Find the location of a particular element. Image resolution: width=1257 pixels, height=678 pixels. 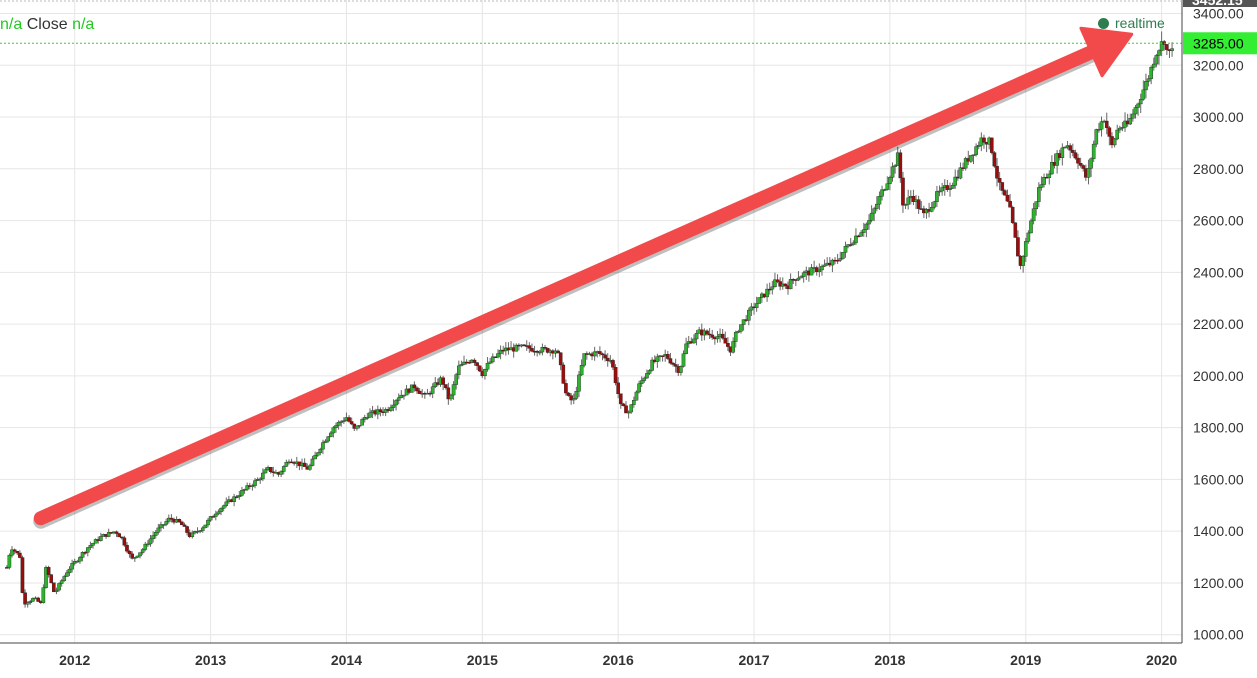

legend-open-value: n/a is located at coordinates (11, 24).